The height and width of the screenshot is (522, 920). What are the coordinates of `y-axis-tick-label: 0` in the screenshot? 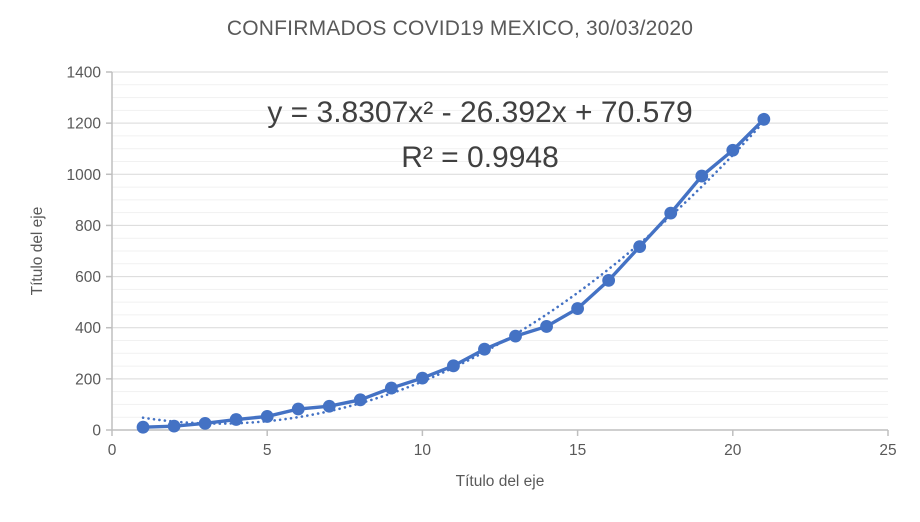 It's located at (96, 431).